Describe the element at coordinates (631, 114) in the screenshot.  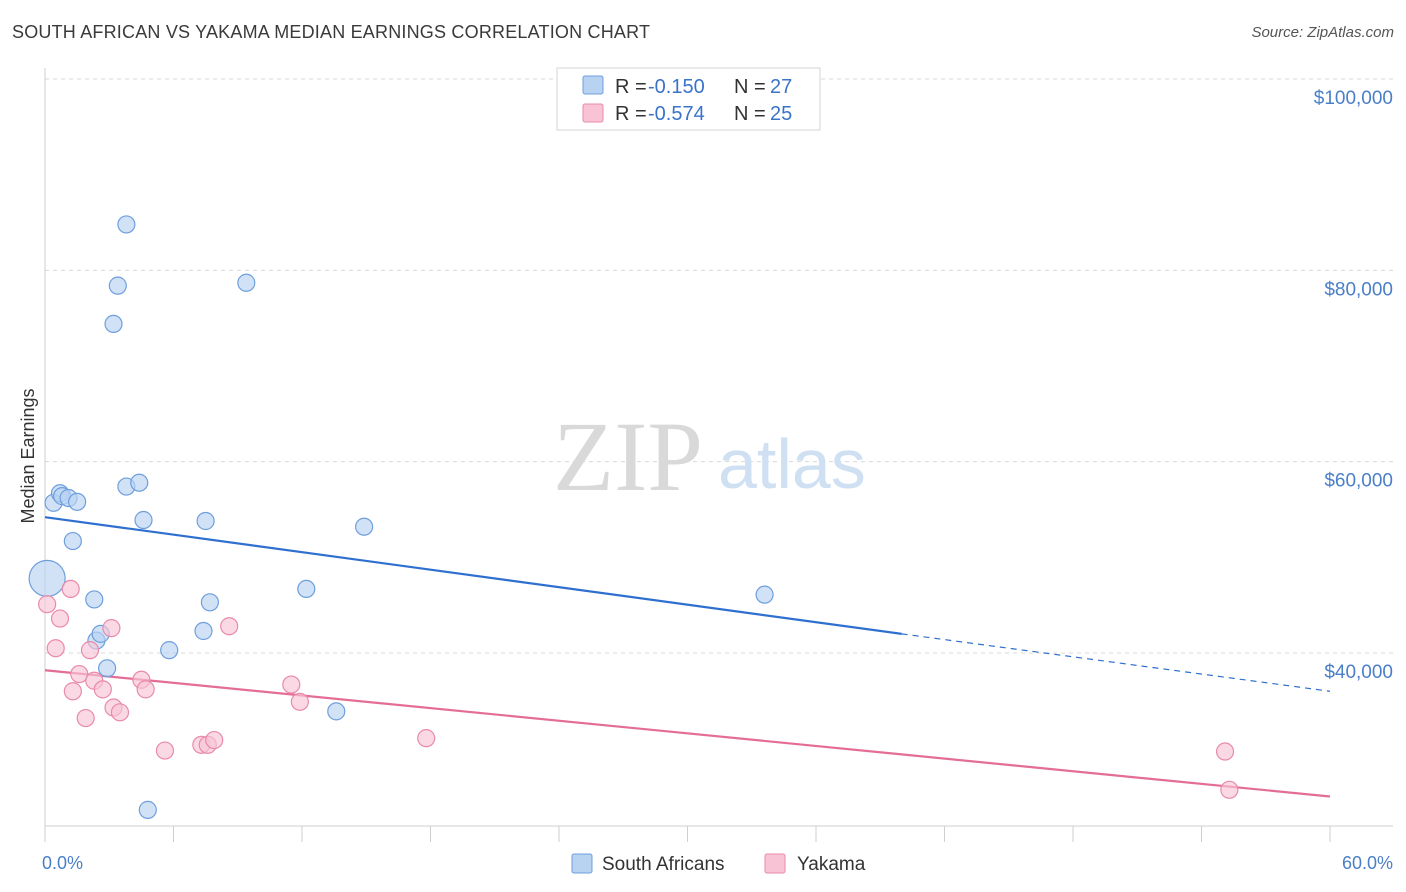
I see `legend-r-label-pink: R =` at that location.